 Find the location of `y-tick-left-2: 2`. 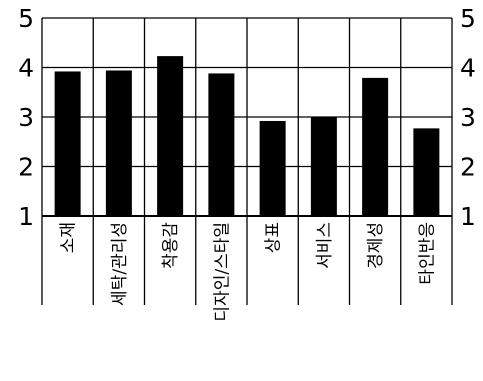

y-tick-left-2: 2 is located at coordinates (26, 167).